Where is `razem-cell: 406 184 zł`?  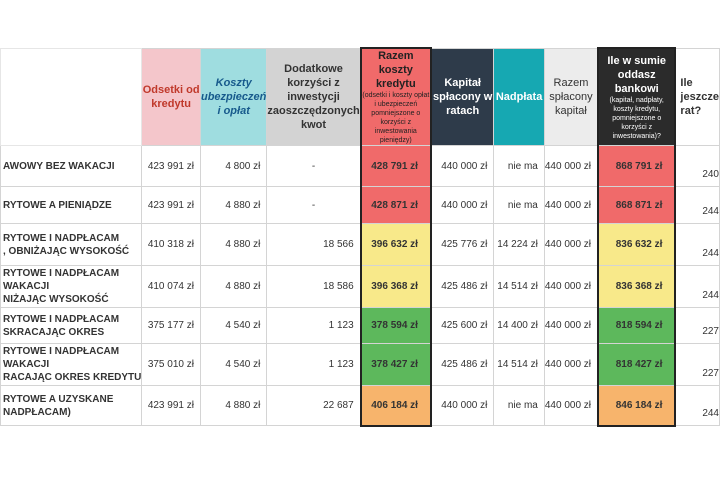
razem-cell: 406 184 zł is located at coordinates (395, 406).